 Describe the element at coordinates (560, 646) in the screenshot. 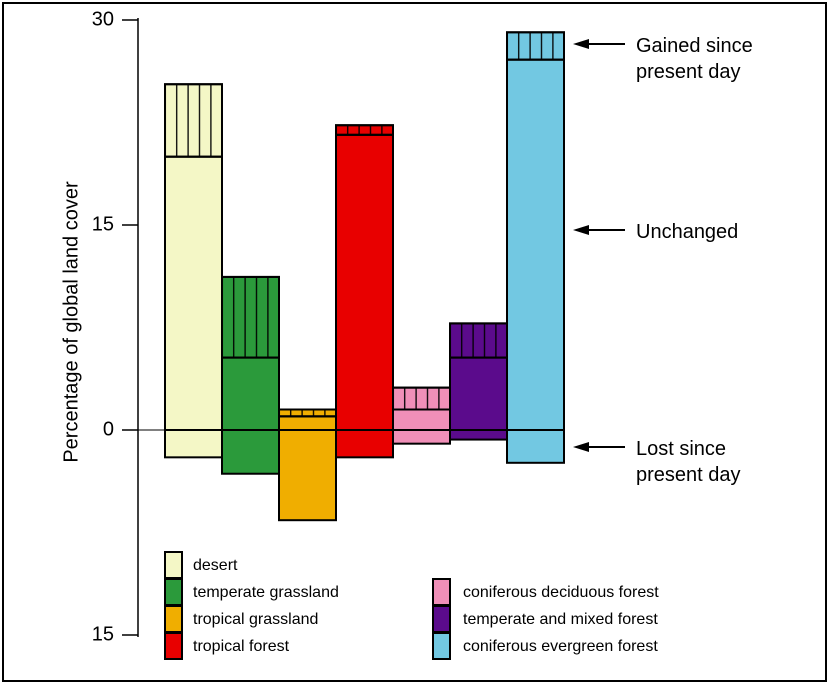

I see `legend-label: coniferous evergreen forest` at that location.